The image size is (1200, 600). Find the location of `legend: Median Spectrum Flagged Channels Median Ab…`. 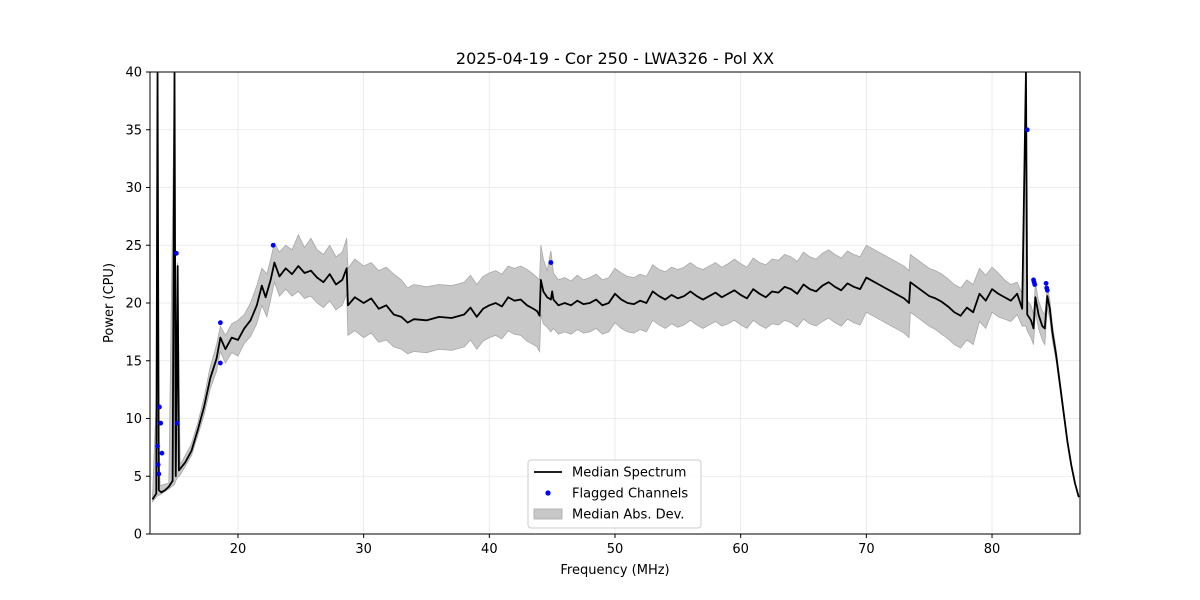

legend: Median Spectrum Flagged Channels Median Ab… is located at coordinates (614, 494).